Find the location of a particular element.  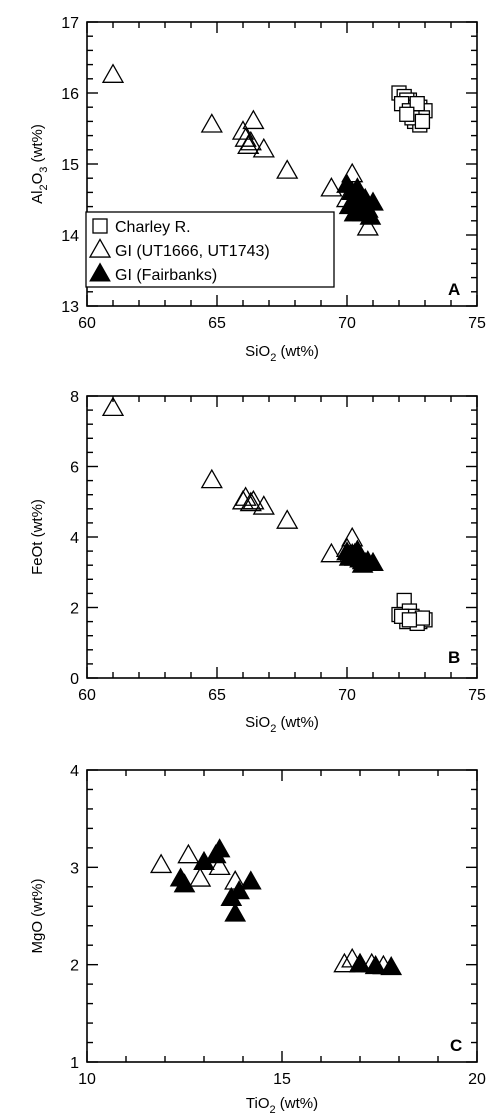

panel-a-y-axis-label: Al2O3 (wt%) is located at coordinates (39, 164).